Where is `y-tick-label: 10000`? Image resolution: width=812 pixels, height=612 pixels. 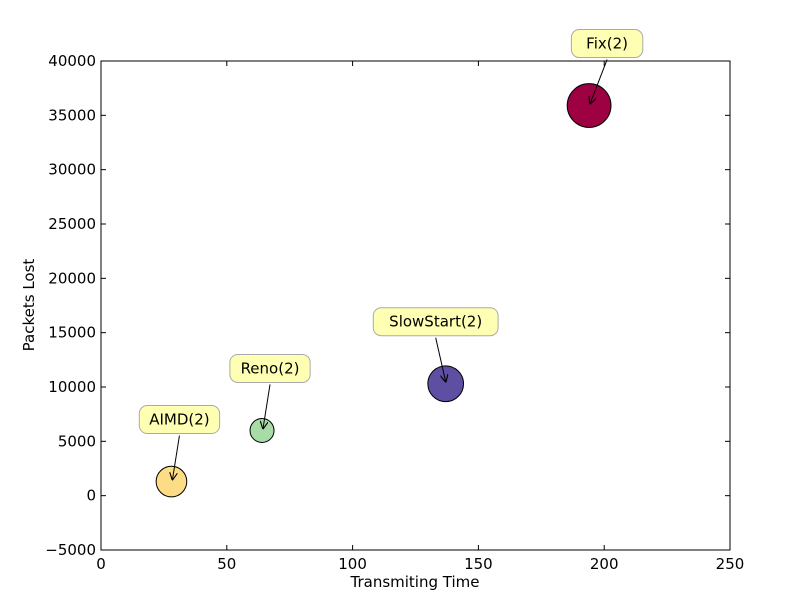 y-tick-label: 10000 is located at coordinates (72, 387).